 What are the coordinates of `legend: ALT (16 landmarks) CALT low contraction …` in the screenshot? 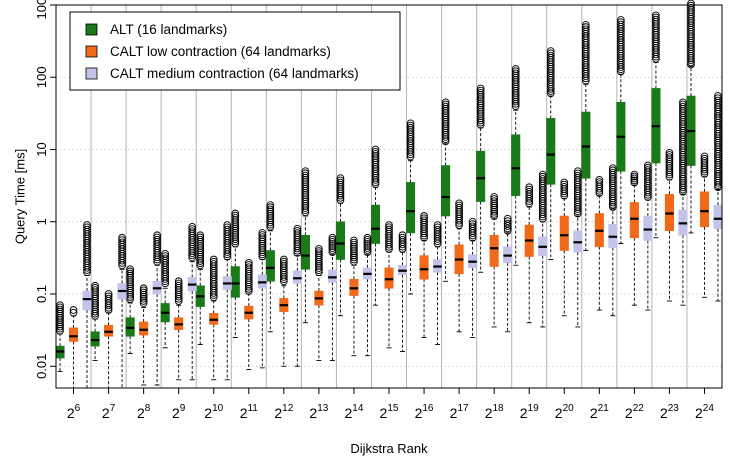 It's located at (235, 51).